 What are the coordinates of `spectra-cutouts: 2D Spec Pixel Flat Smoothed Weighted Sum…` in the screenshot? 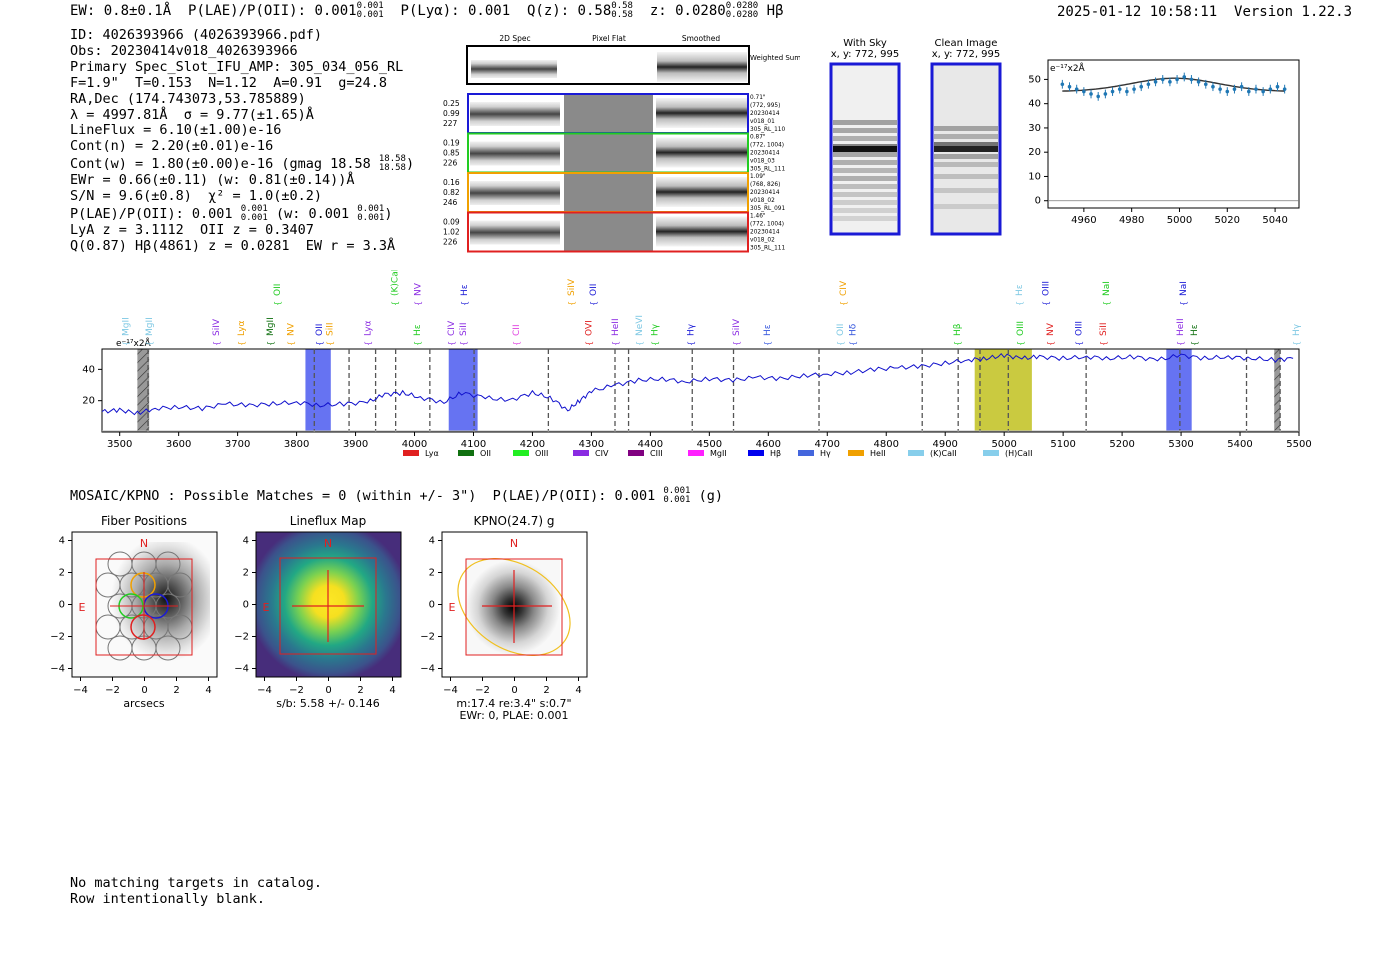 It's located at (621, 143).